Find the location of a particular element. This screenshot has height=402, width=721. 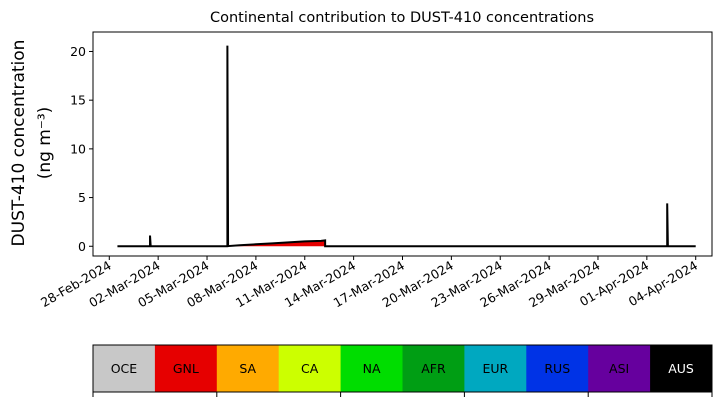

legend-swatch-eur is located at coordinates (495, 368).